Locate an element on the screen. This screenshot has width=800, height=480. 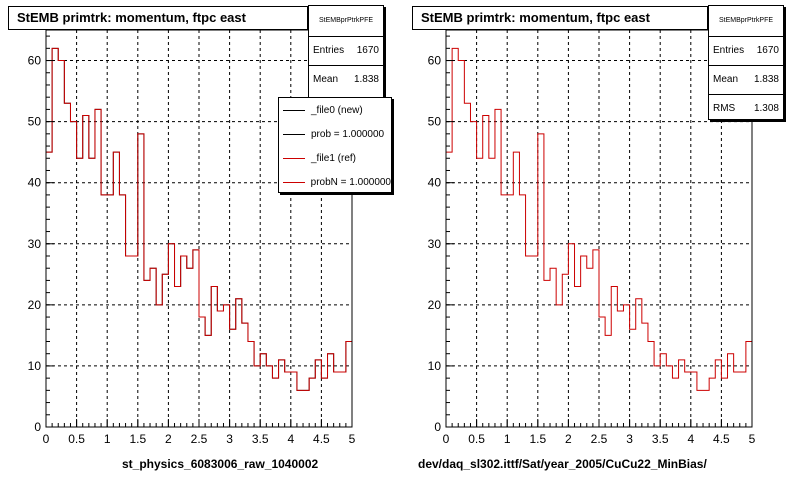
right-x-tick-label: 3 is located at coordinates (629, 439).